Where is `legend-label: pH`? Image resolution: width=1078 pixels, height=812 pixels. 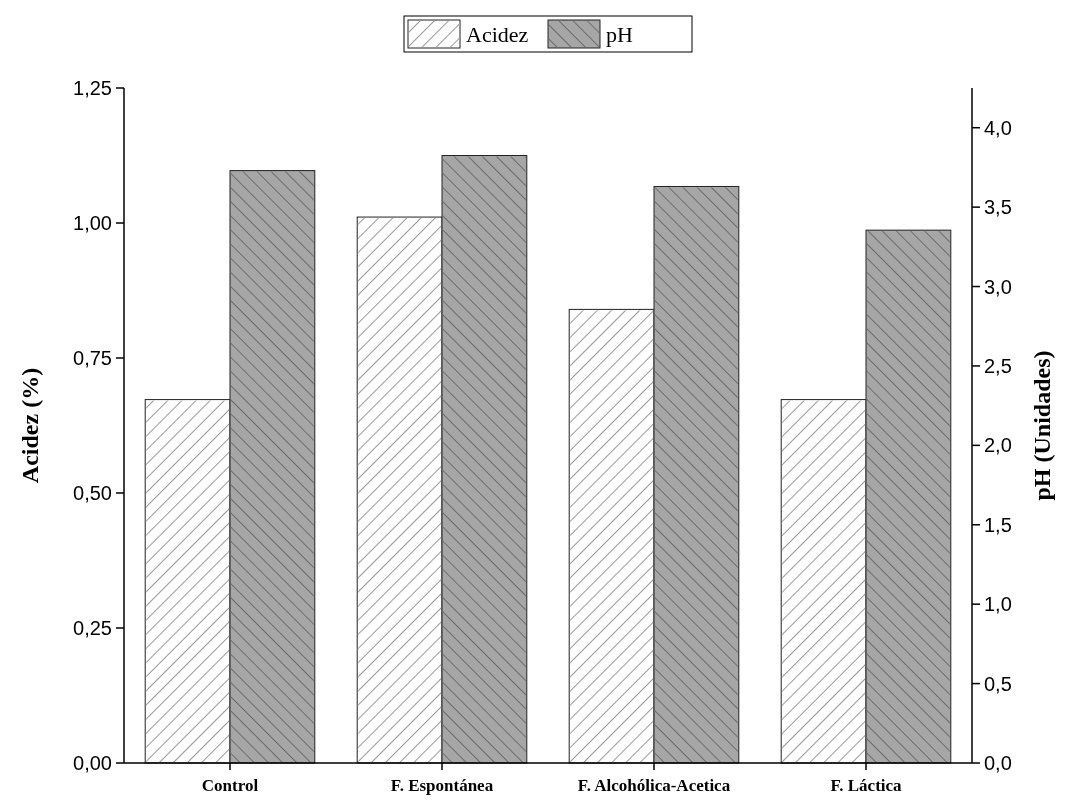
legend-label: pH is located at coordinates (619, 34).